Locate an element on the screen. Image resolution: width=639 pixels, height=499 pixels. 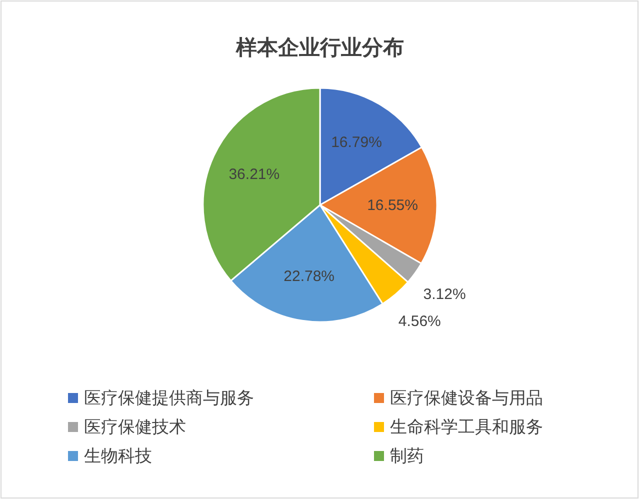
legend-label: 医疗保健设备与用品 is located at coordinates (466, 398).